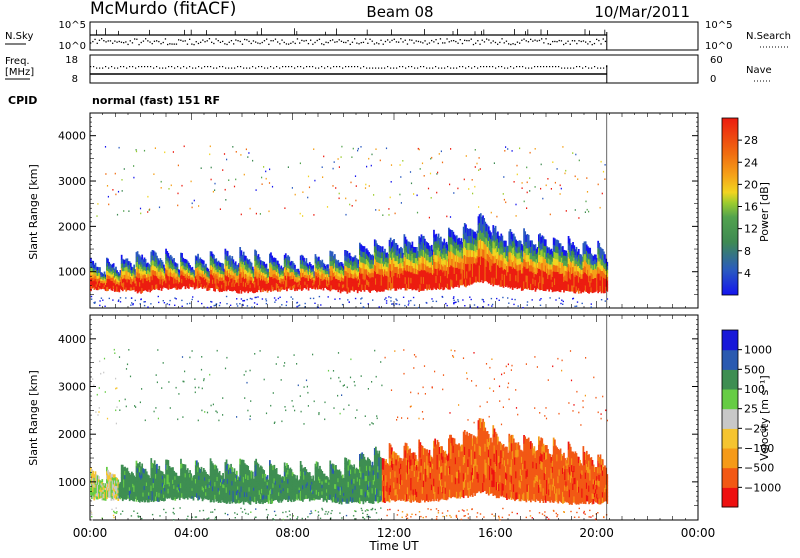  What do you see at coordinates (22, 100) in the screenshot?
I see `cpid-label: CPID` at bounding box center [22, 100].